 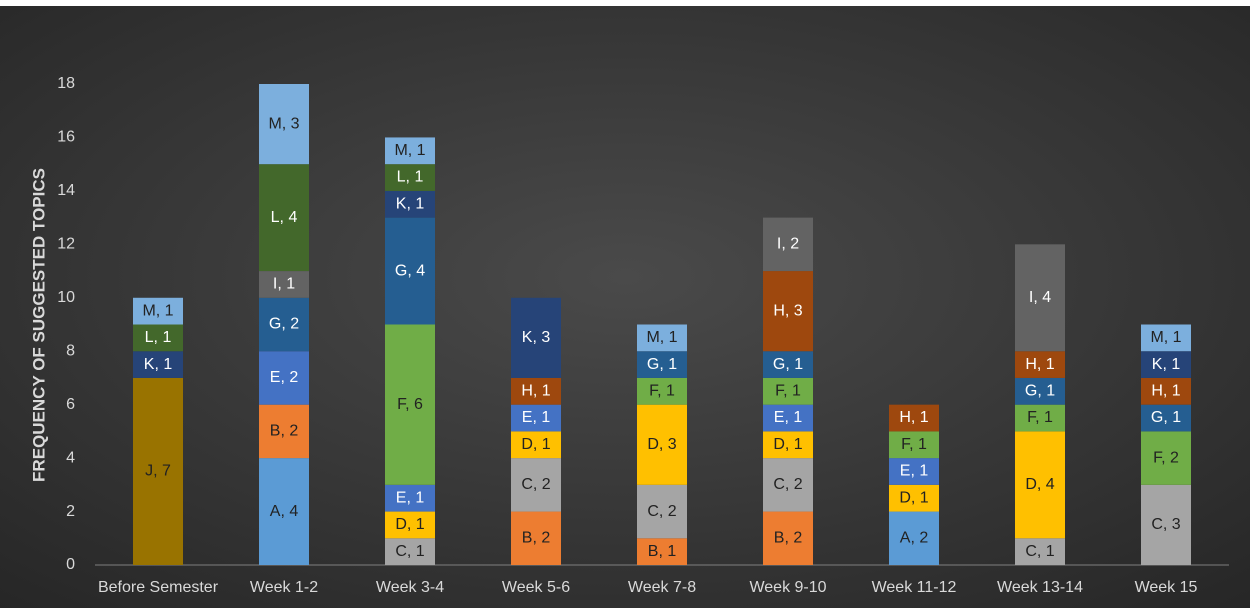 I want to click on segment-label: D, 3, so click(x=661, y=444).